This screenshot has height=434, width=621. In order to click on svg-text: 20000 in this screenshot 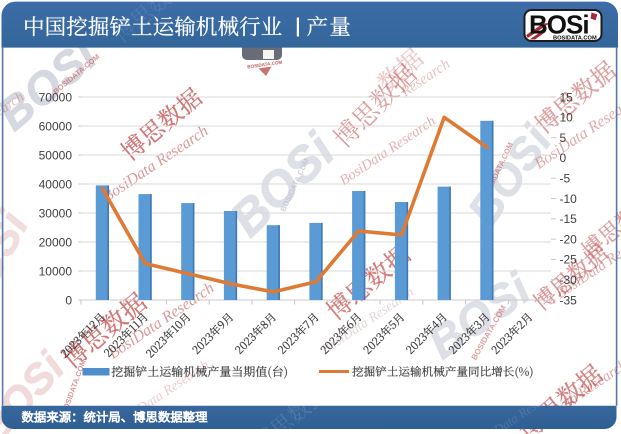, I will do `click(56, 242)`.